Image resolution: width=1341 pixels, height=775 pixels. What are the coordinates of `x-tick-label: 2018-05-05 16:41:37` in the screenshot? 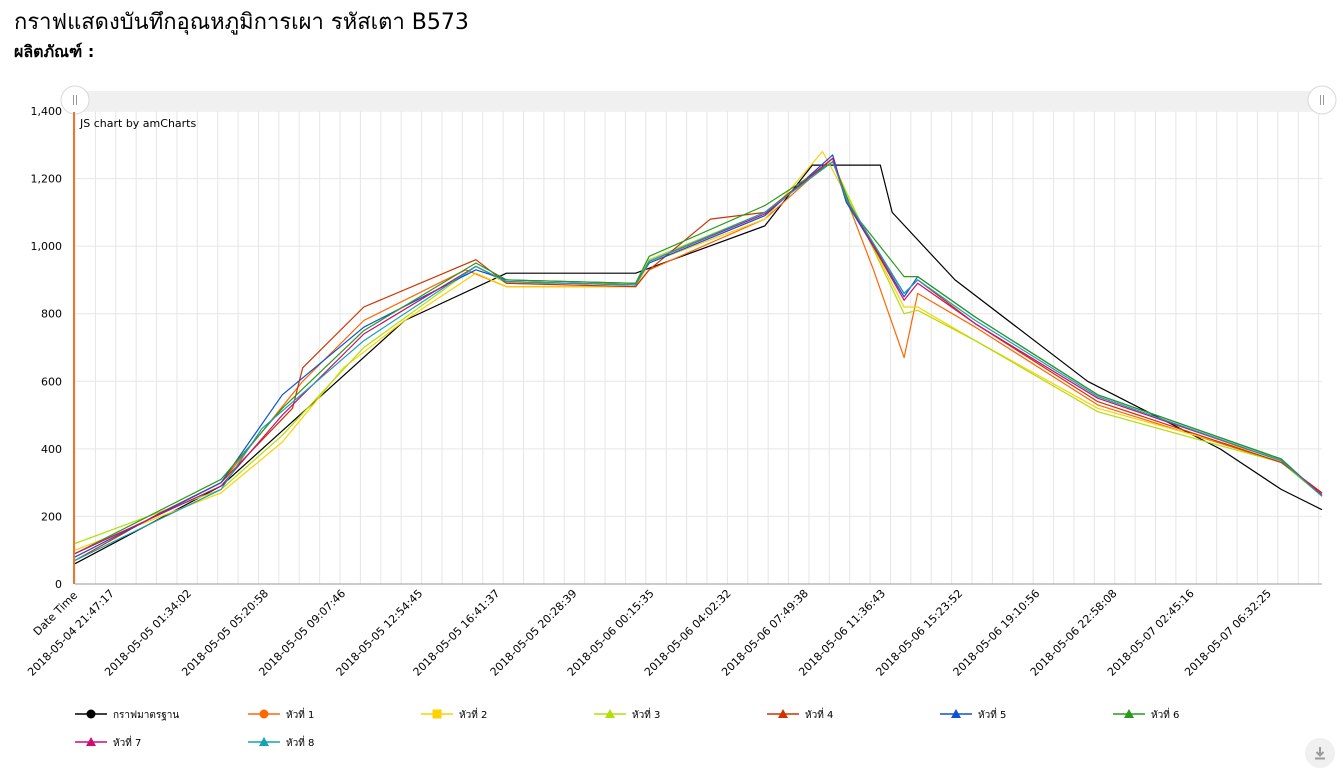 It's located at (457, 633).